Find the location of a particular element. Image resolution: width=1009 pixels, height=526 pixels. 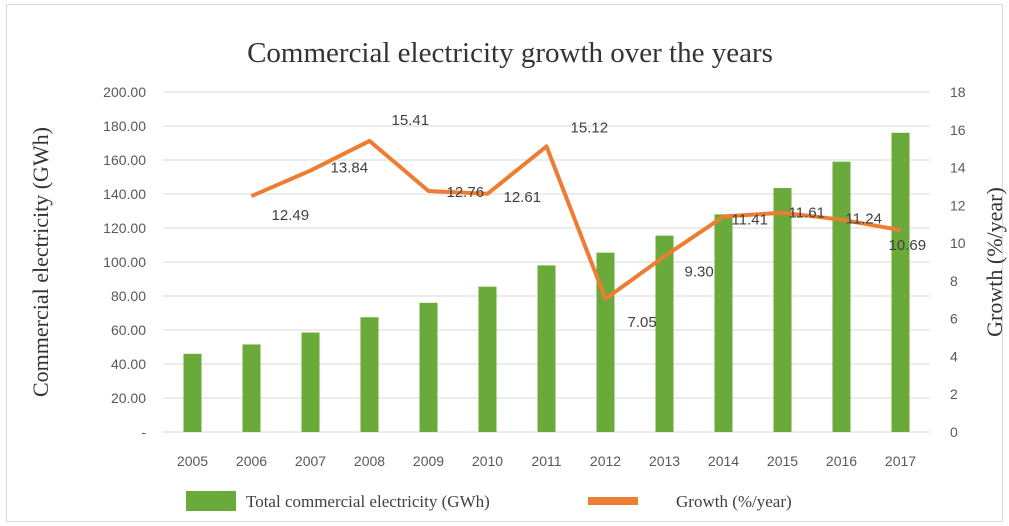

x-tick-label: 2014 is located at coordinates (723, 461).